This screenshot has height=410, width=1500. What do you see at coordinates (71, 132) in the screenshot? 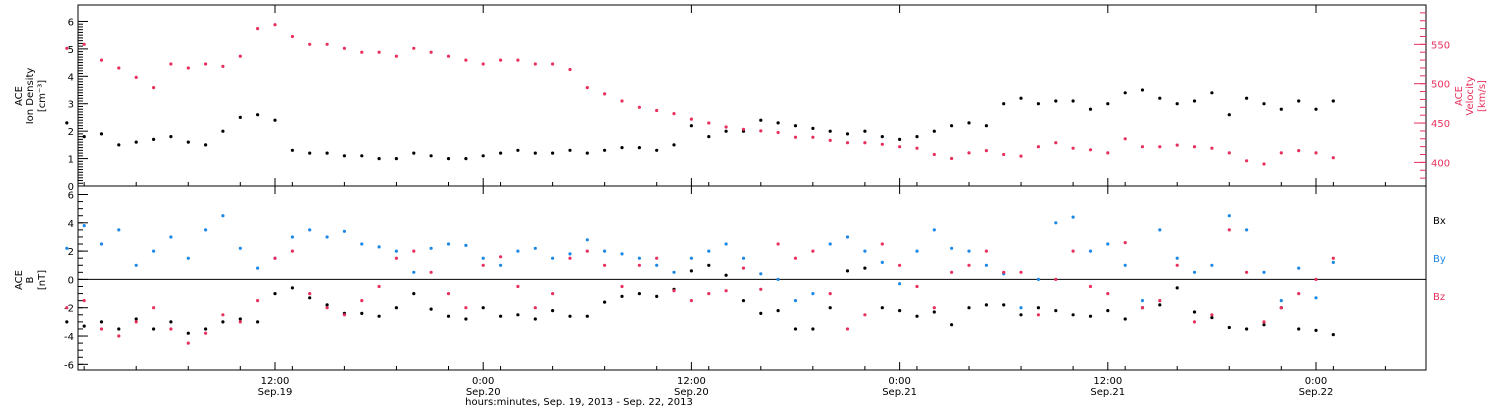
I see `density-tick-label: 2` at bounding box center [71, 132].